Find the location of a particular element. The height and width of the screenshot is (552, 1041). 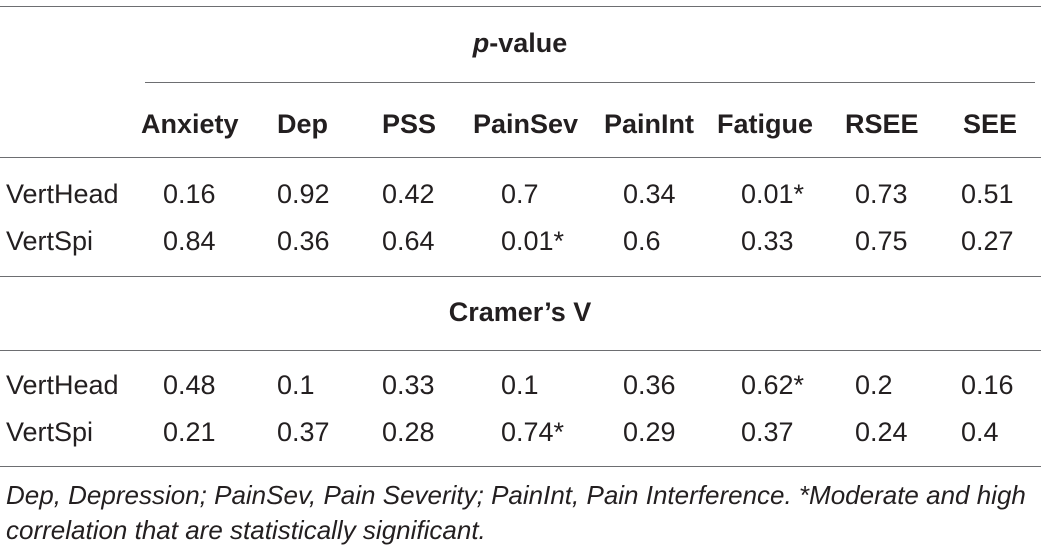

table-cell: 0.73 is located at coordinates (881, 194).